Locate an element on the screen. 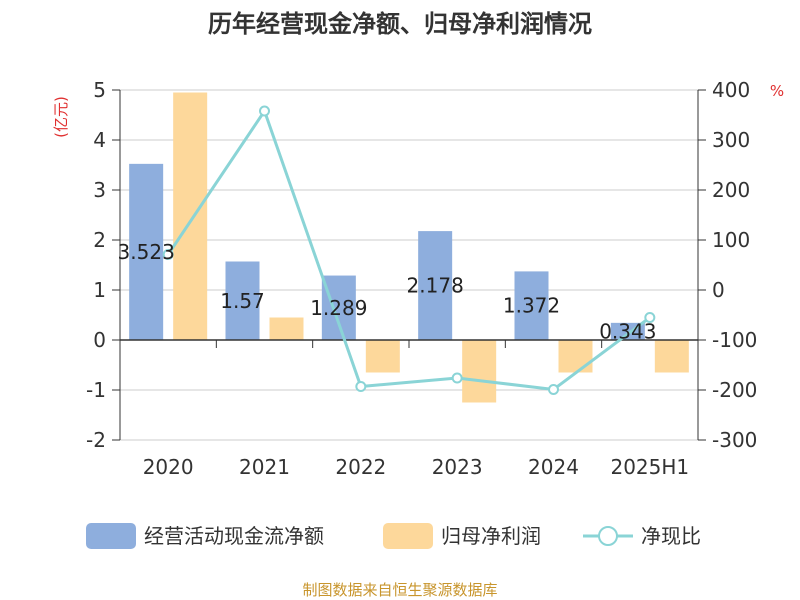  right-tick-label: -300 is located at coordinates (734, 440).